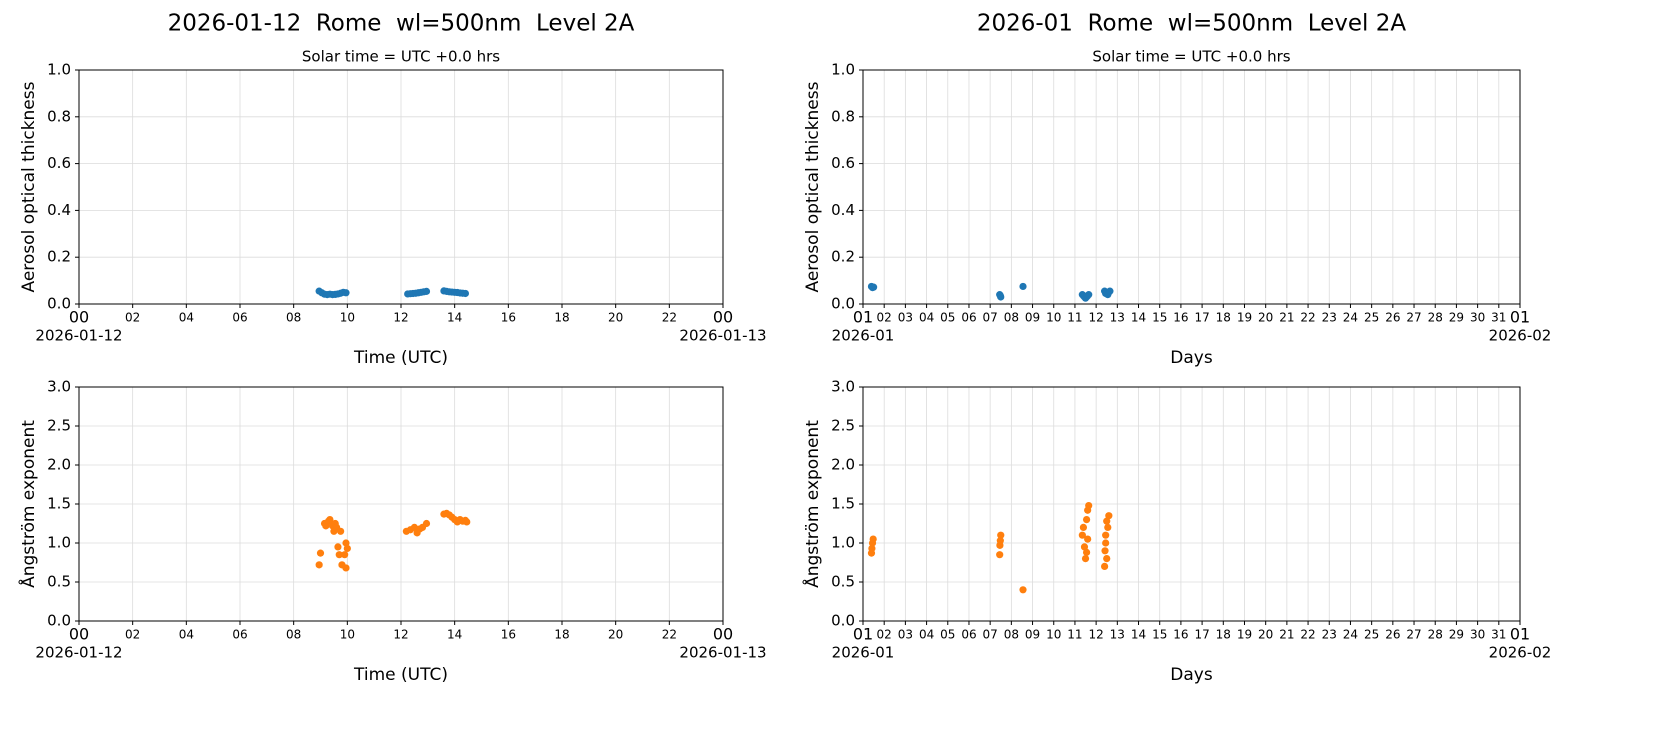  What do you see at coordinates (843, 116) in the screenshot?
I see `y-tick-label: 0.8` at bounding box center [843, 116].